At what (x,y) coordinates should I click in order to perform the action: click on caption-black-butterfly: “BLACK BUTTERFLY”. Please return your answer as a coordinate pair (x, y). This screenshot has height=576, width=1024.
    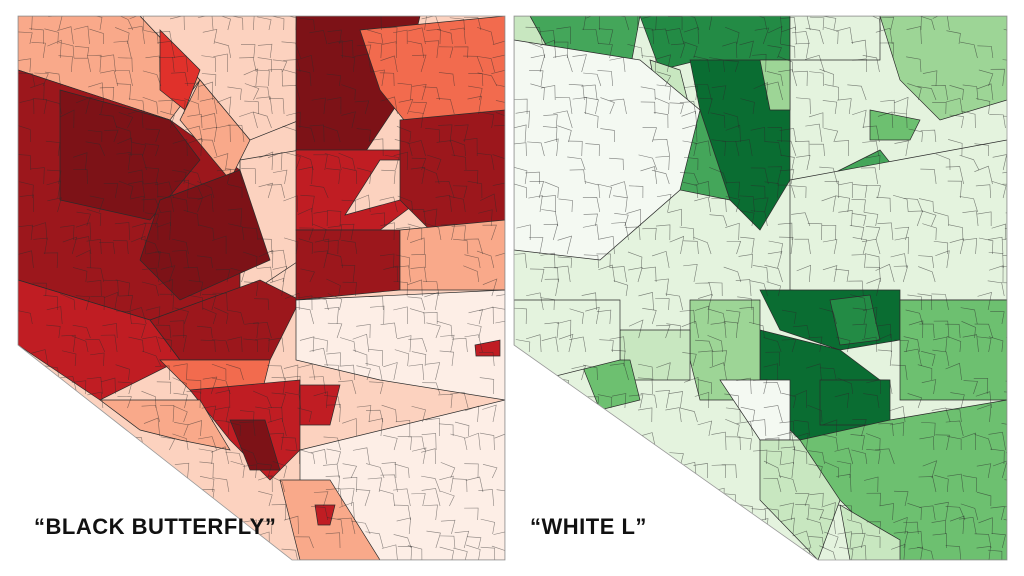
    Looking at the image, I should click on (155, 526).